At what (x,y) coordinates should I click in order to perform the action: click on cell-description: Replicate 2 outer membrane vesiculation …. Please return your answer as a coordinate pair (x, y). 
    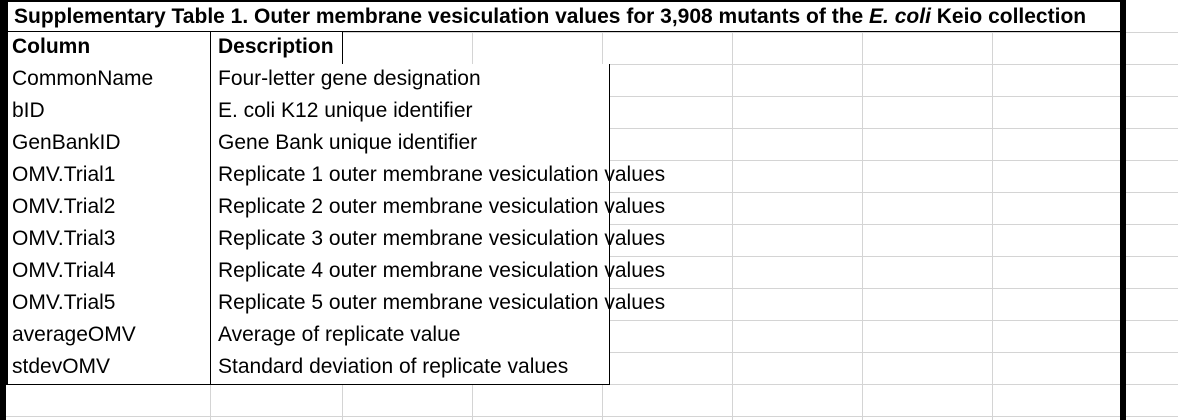
    Looking at the image, I should click on (442, 206).